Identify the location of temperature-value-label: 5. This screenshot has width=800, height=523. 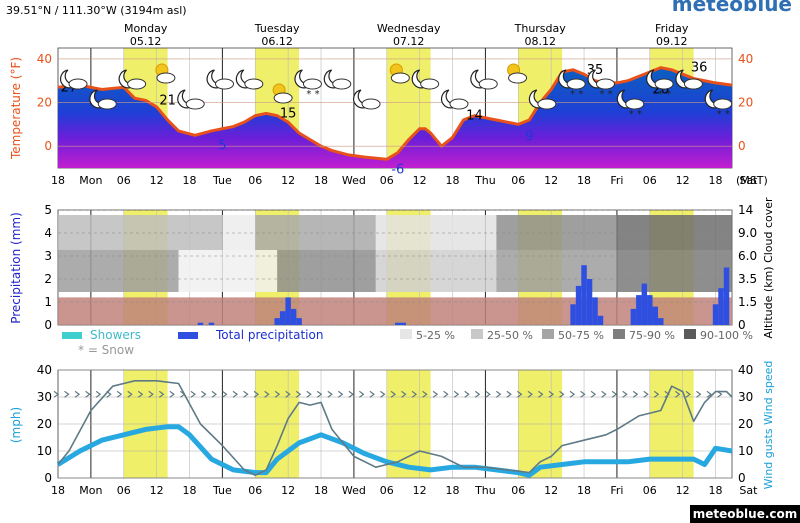
(222, 145).